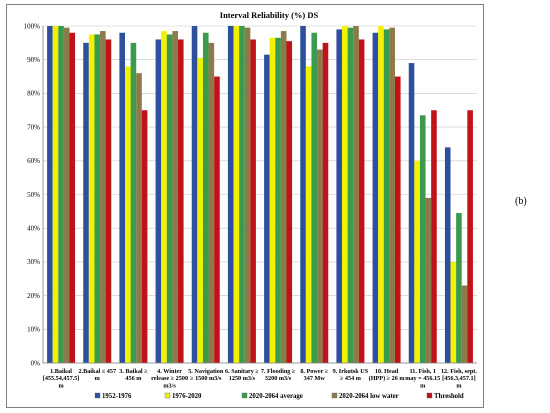 Image resolution: width=550 pixels, height=413 pixels. Describe the element at coordinates (387, 375) in the screenshot. I see `x-tick-label: 10. Head (HPP) ≥ 26 m` at that location.